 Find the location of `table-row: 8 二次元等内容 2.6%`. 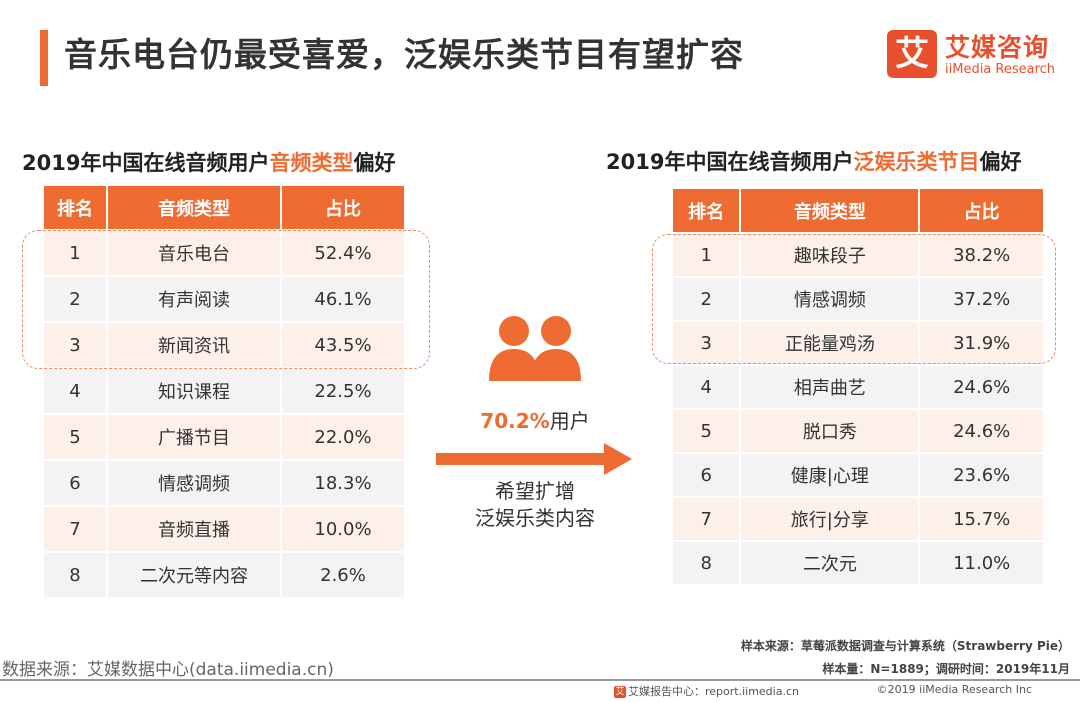

table-row: 8 二次元等内容 2.6% is located at coordinates (224, 575).